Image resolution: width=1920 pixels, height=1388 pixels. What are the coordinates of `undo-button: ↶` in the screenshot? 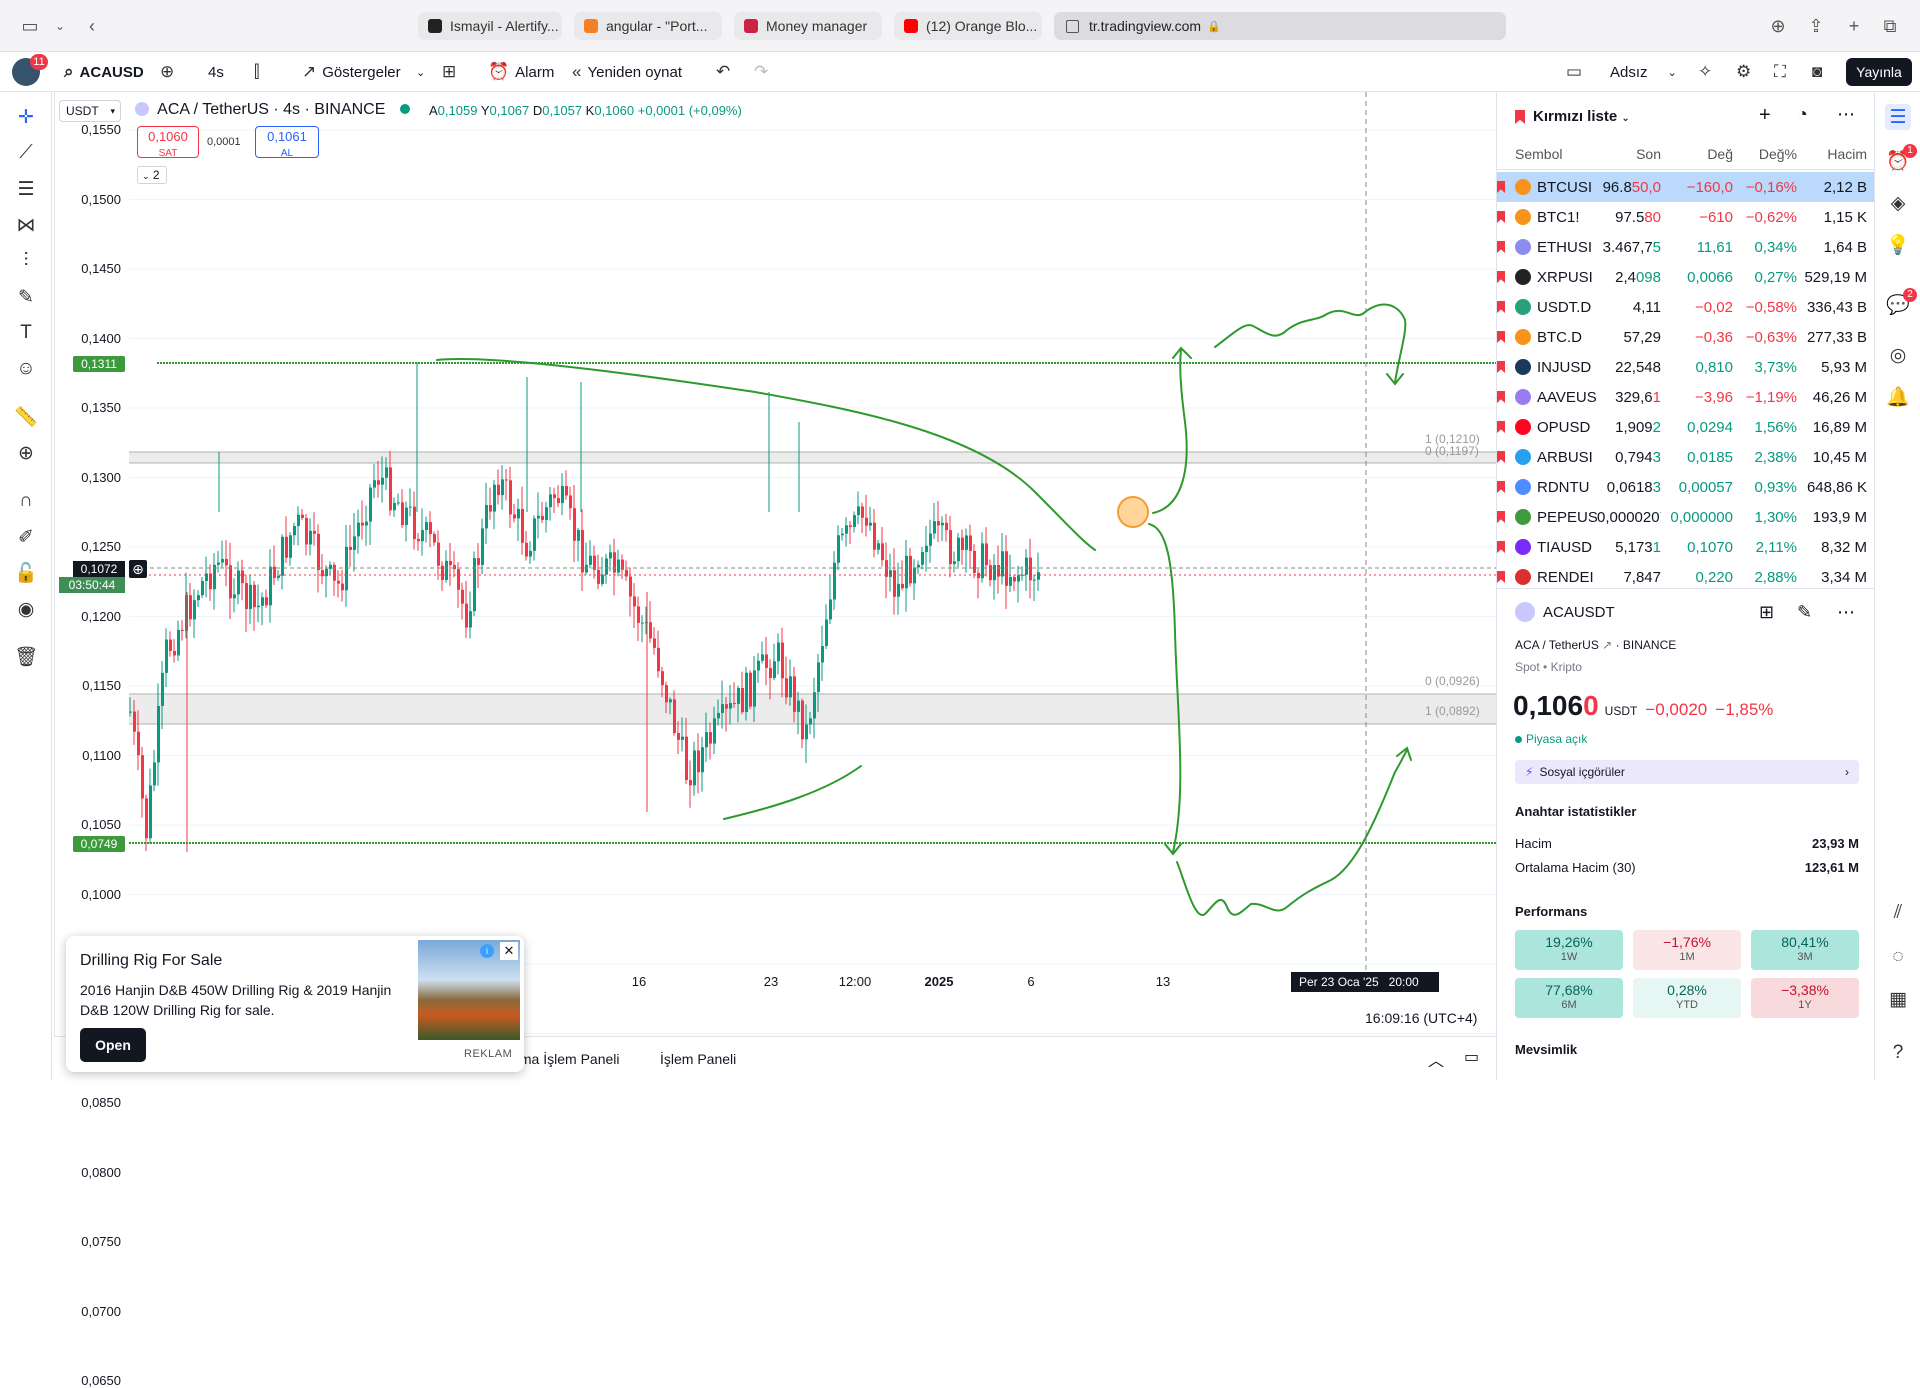 It's located at (726, 72).